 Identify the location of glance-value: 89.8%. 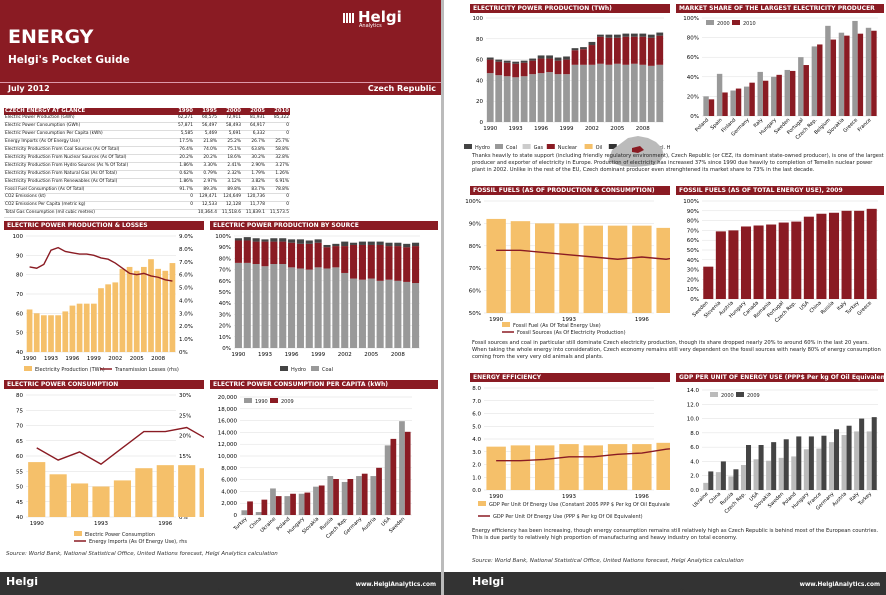
(230, 190).